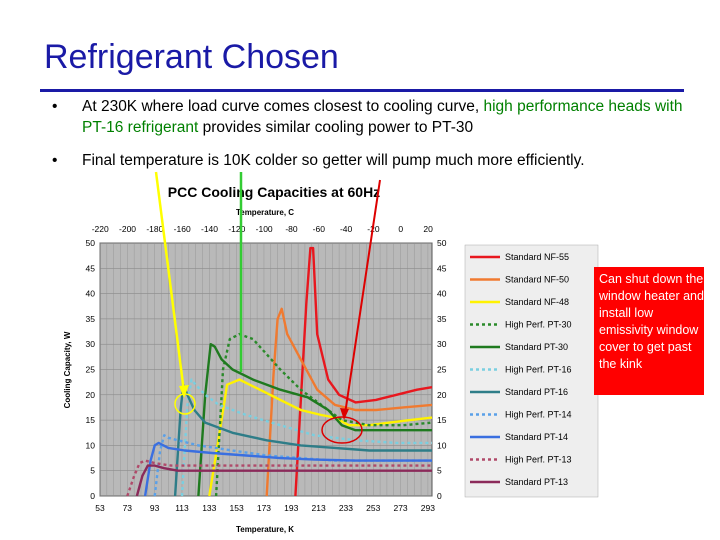  What do you see at coordinates (442, 395) in the screenshot?
I see `y-tick-label-right: 20` at bounding box center [442, 395].